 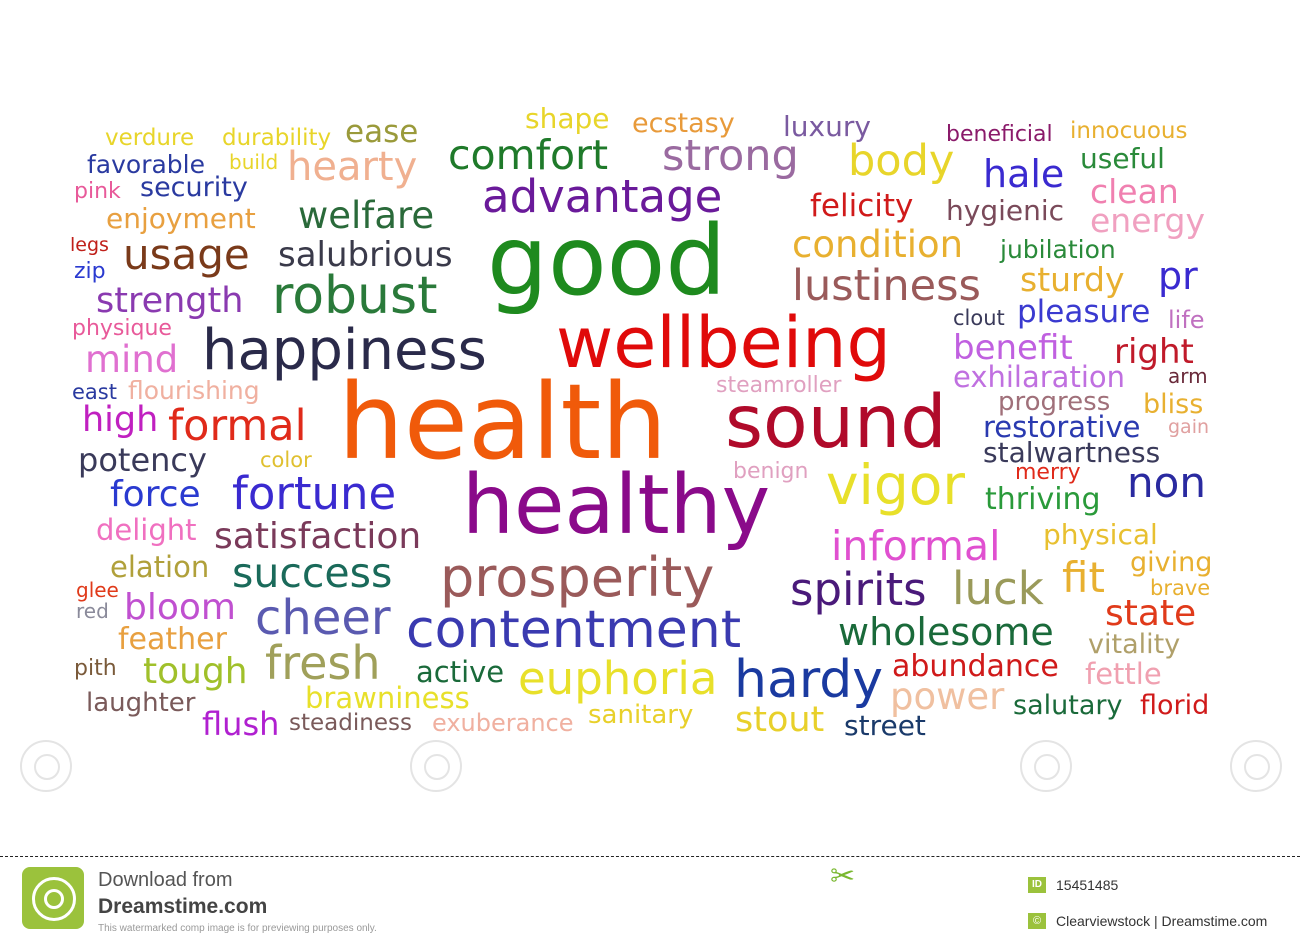 I want to click on word-vitality: vitality, so click(x=1134, y=644).